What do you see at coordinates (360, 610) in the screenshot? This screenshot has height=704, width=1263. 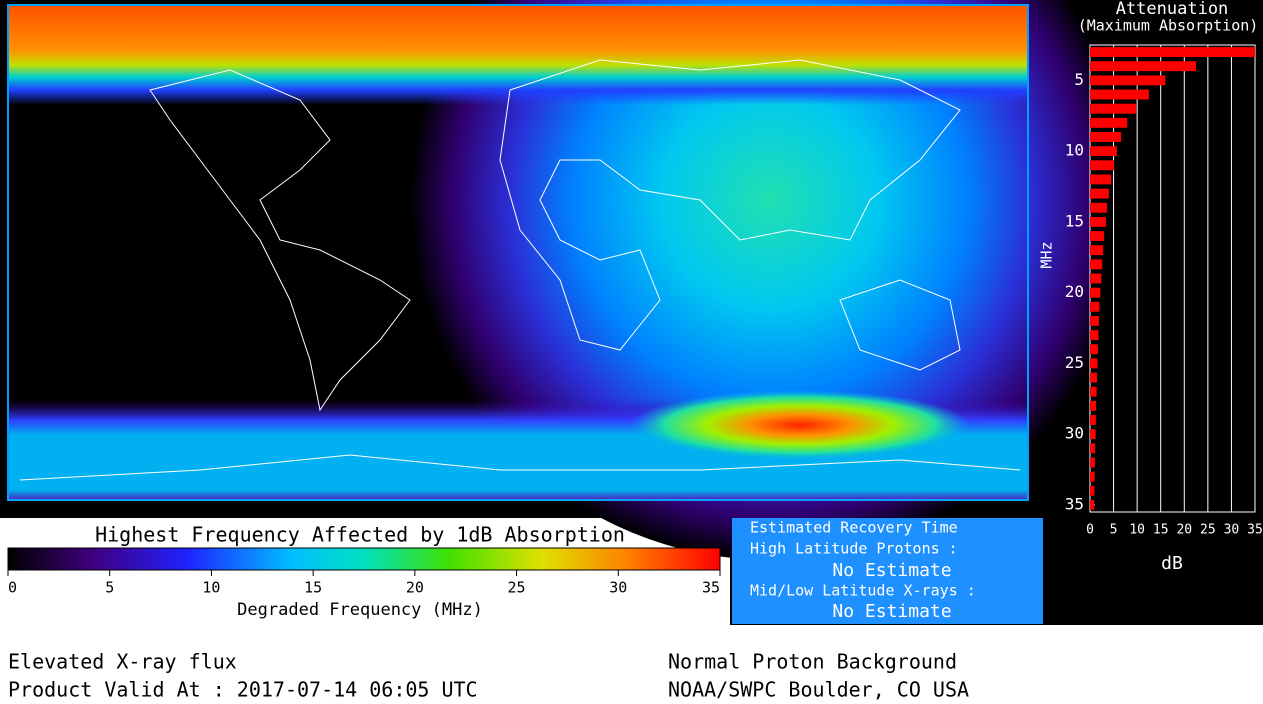 I see `colorbar-label: Degraded Frequency (MHz)` at bounding box center [360, 610].